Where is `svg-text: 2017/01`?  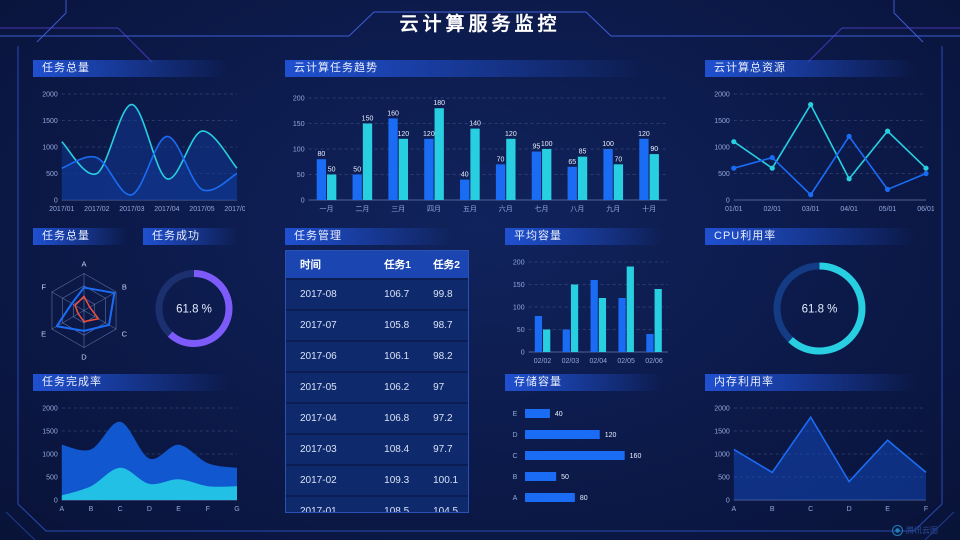
svg-text: 2017/01 is located at coordinates (61, 209).